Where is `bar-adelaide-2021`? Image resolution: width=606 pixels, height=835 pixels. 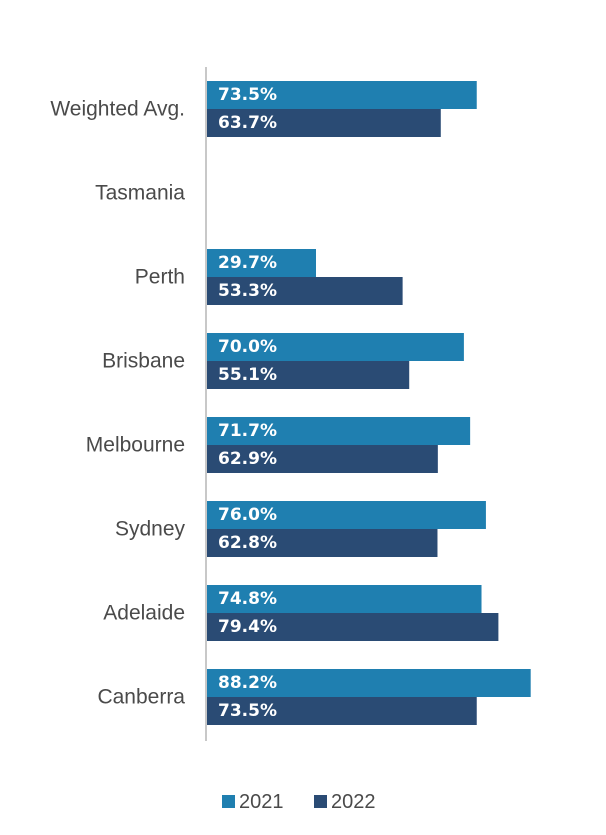 bar-adelaide-2021 is located at coordinates (344, 599).